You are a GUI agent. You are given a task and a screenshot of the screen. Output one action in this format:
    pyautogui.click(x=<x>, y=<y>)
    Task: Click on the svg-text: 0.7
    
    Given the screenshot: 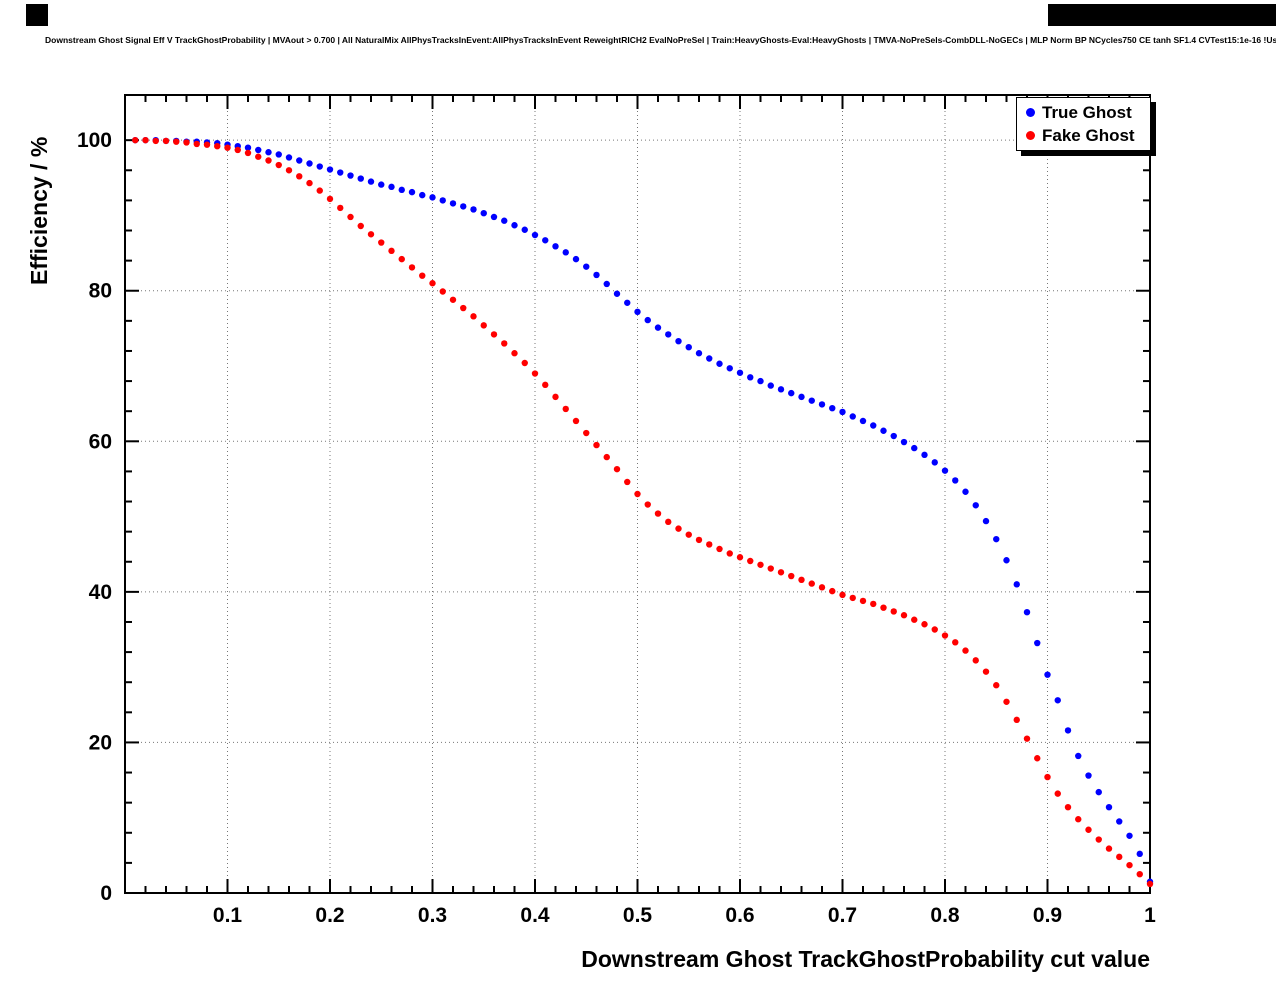 What is the action you would take?
    pyautogui.click(x=842, y=915)
    